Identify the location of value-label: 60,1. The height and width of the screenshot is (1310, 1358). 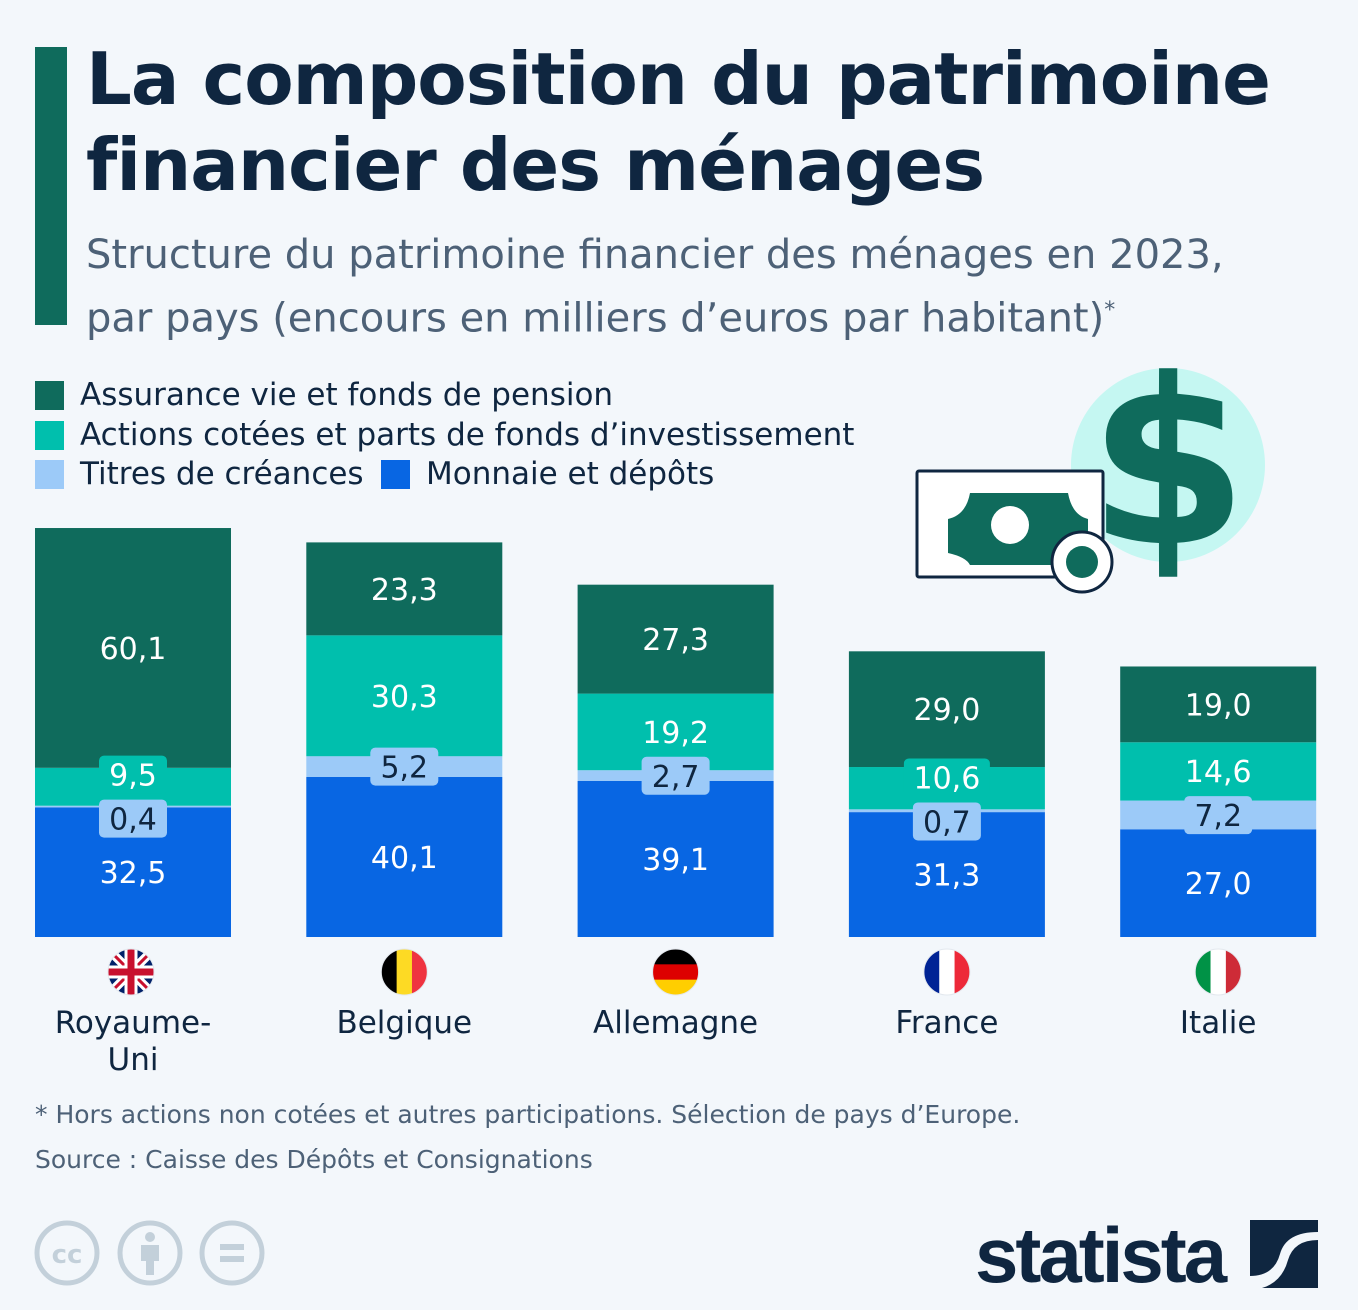
(133, 649).